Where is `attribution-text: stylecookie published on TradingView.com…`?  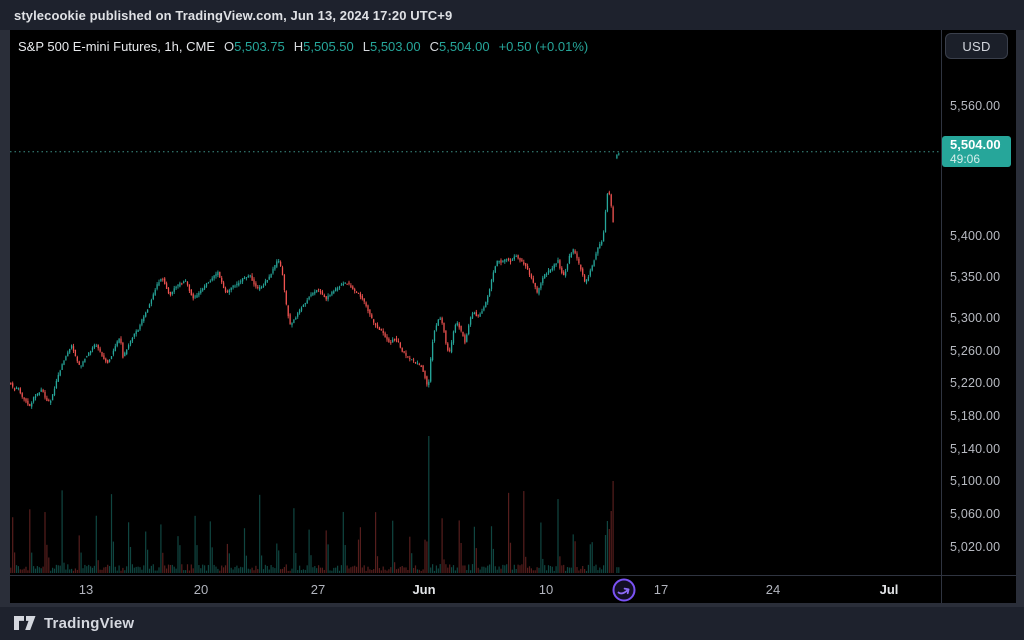 attribution-text: stylecookie published on TradingView.com… is located at coordinates (233, 15).